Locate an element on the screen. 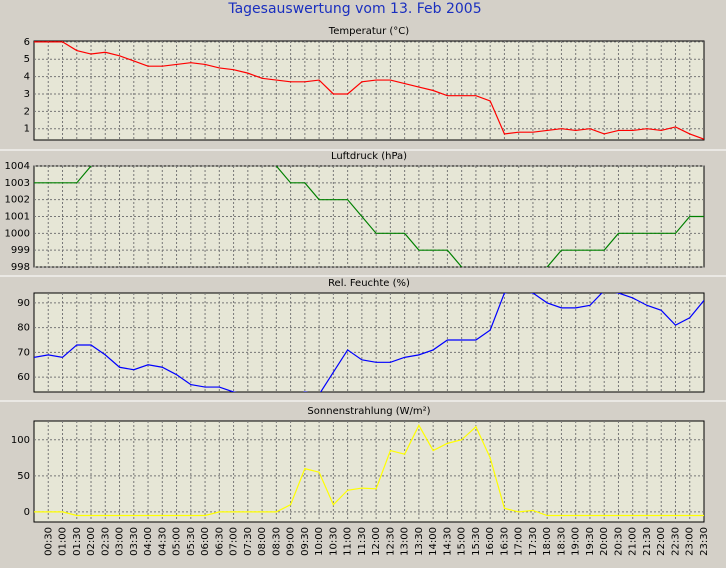 This screenshot has height=568, width=726. x-tick-label: 22:00 is located at coordinates (661, 541).